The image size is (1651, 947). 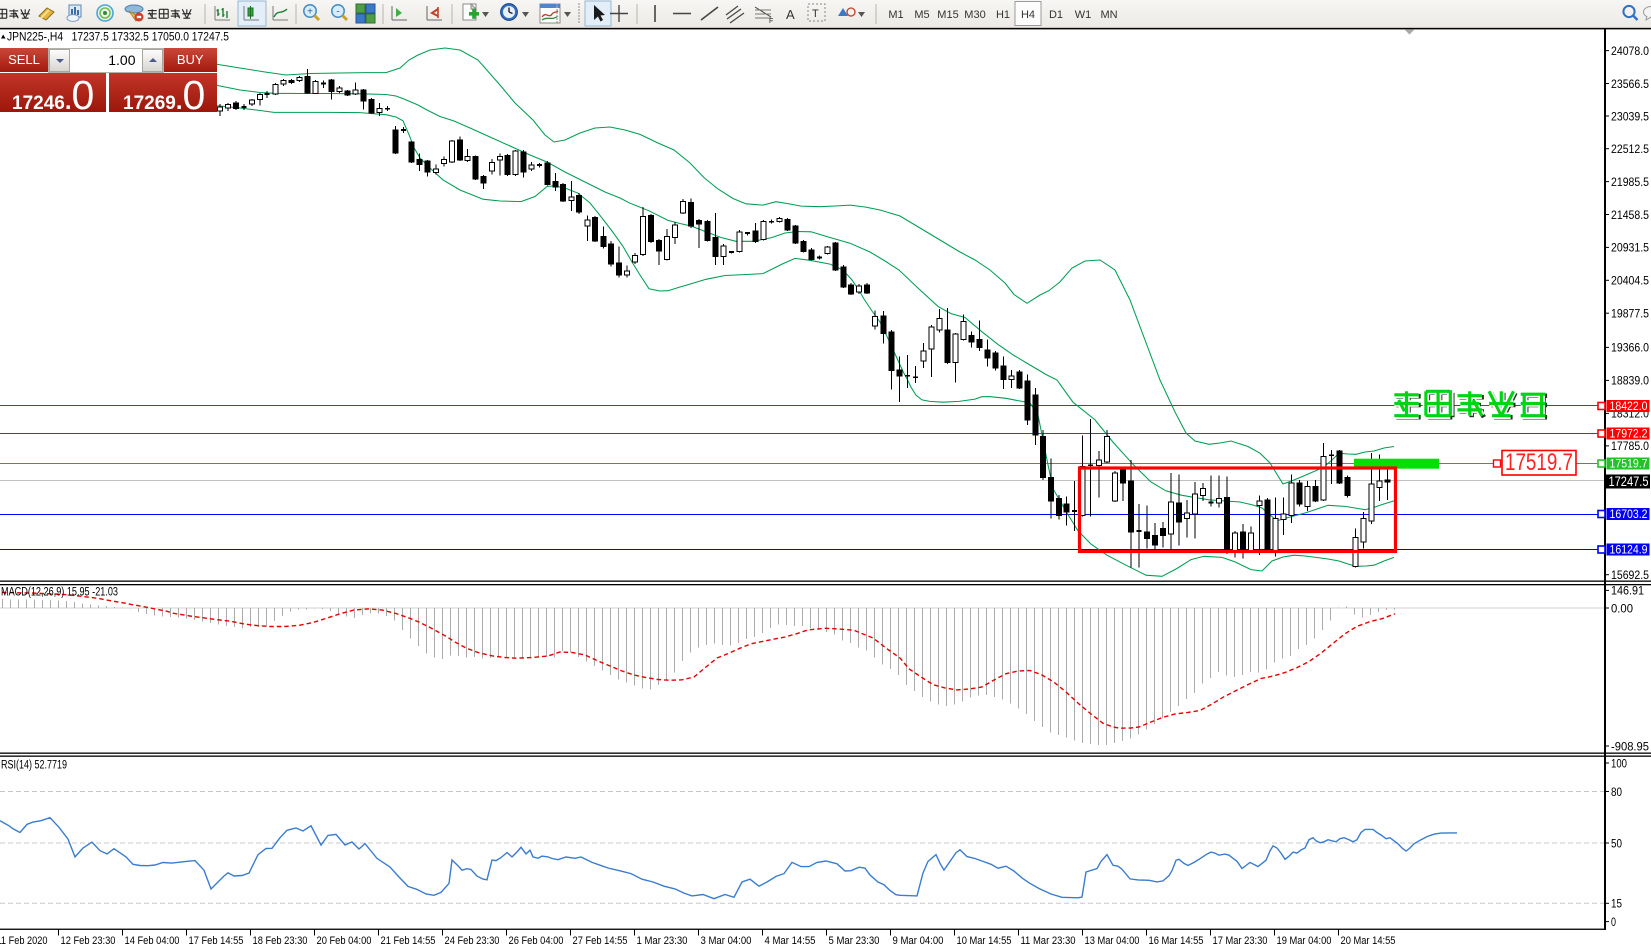 What do you see at coordinates (1630, 314) in the screenshot?
I see `svg-text: 19877.5` at bounding box center [1630, 314].